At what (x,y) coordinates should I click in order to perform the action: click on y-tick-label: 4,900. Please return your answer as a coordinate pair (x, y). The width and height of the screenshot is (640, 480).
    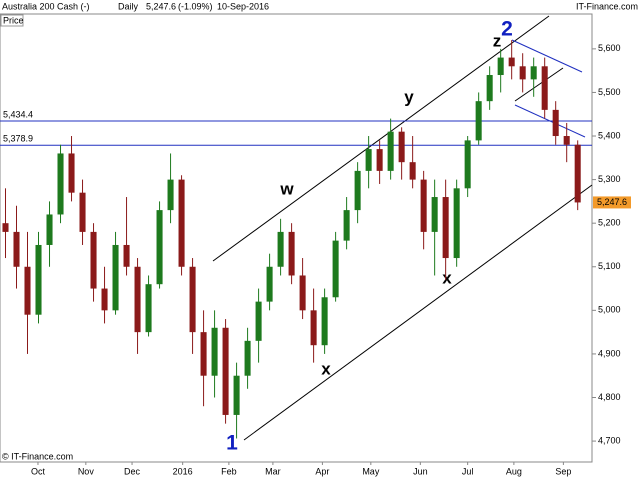
    Looking at the image, I should click on (609, 353).